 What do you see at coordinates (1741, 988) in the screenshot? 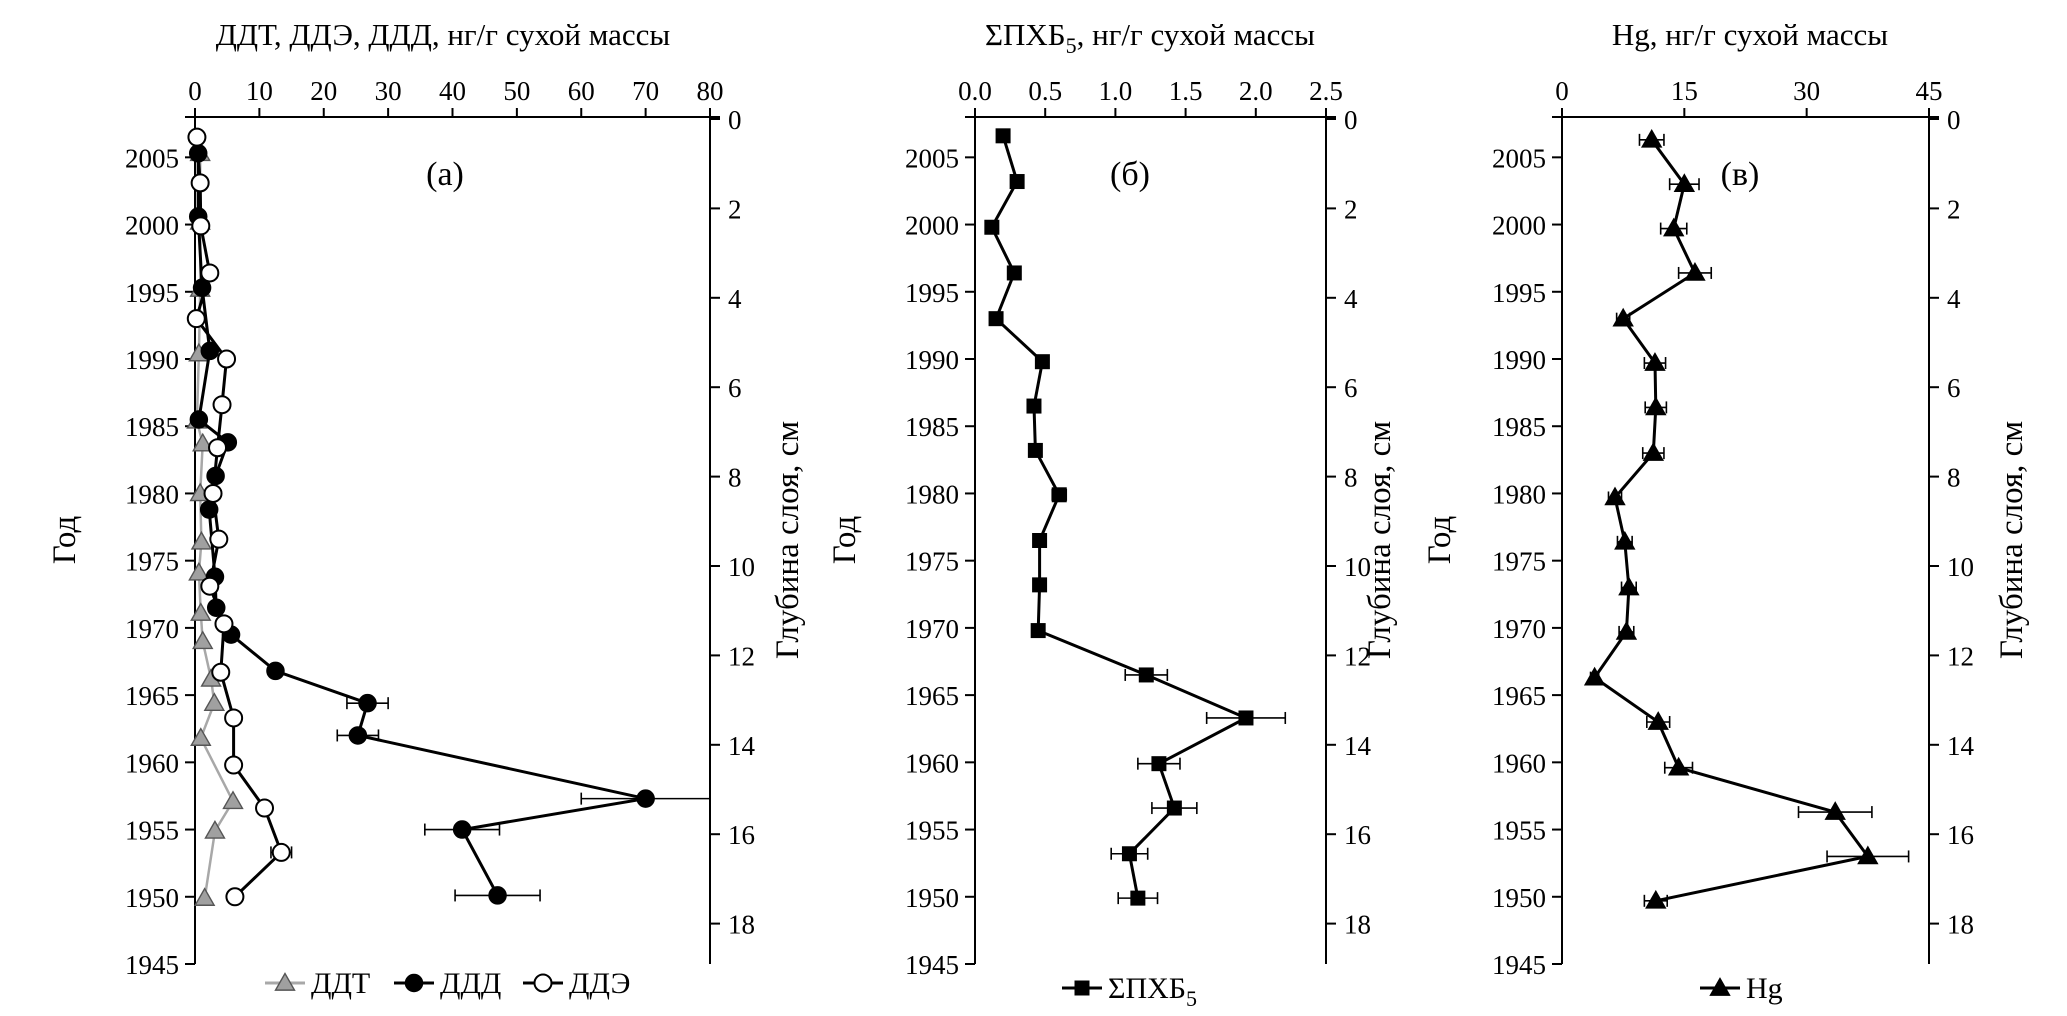
I see `legend: Hg` at bounding box center [1741, 988].